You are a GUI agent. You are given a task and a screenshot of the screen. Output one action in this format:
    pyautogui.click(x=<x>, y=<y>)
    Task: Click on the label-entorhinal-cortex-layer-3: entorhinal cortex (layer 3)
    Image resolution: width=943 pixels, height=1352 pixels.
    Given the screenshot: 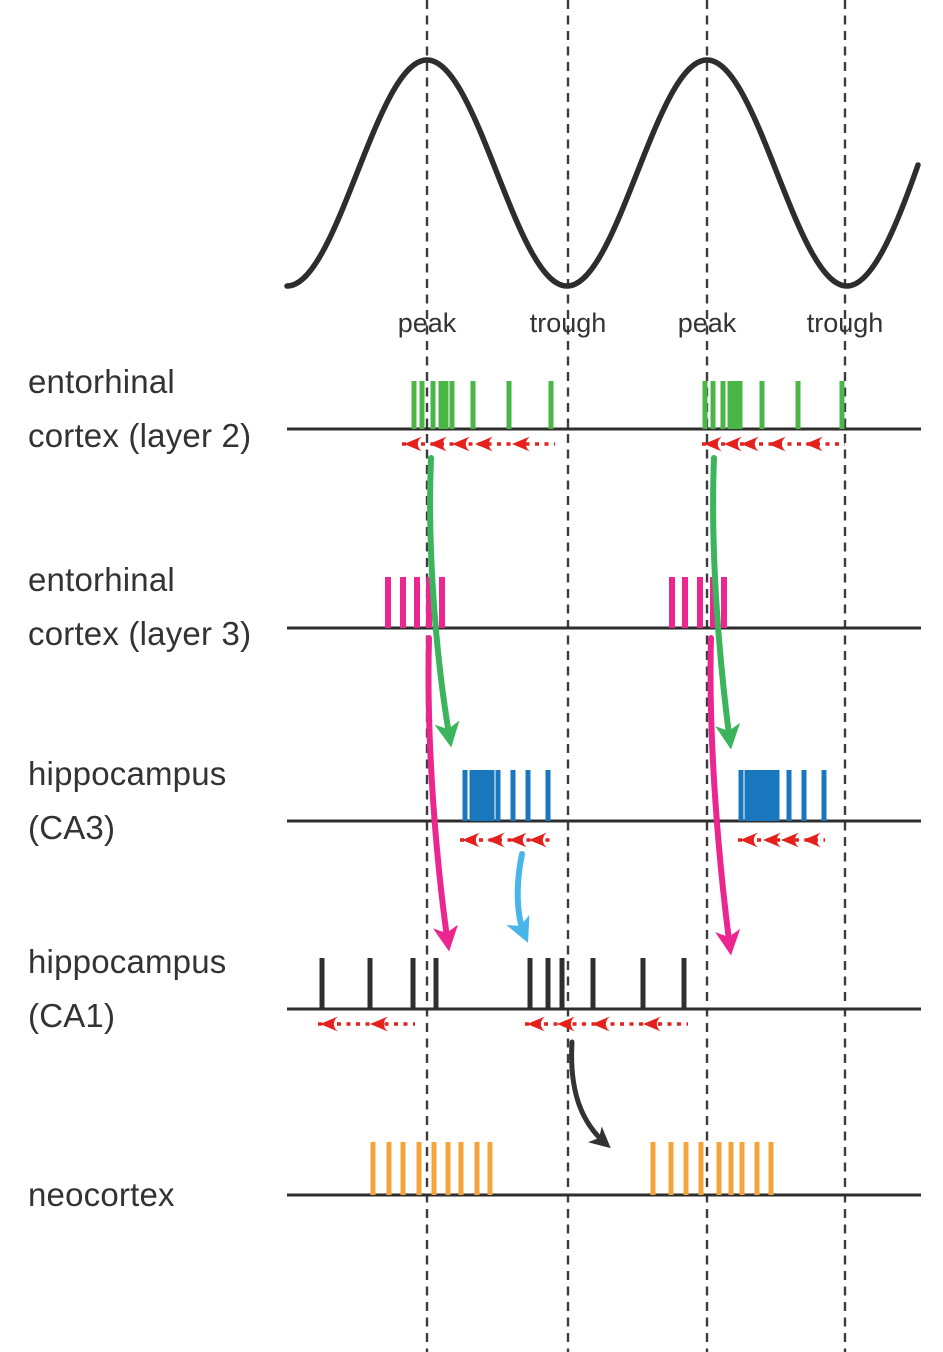 What is the action you would take?
    pyautogui.click(x=139, y=607)
    